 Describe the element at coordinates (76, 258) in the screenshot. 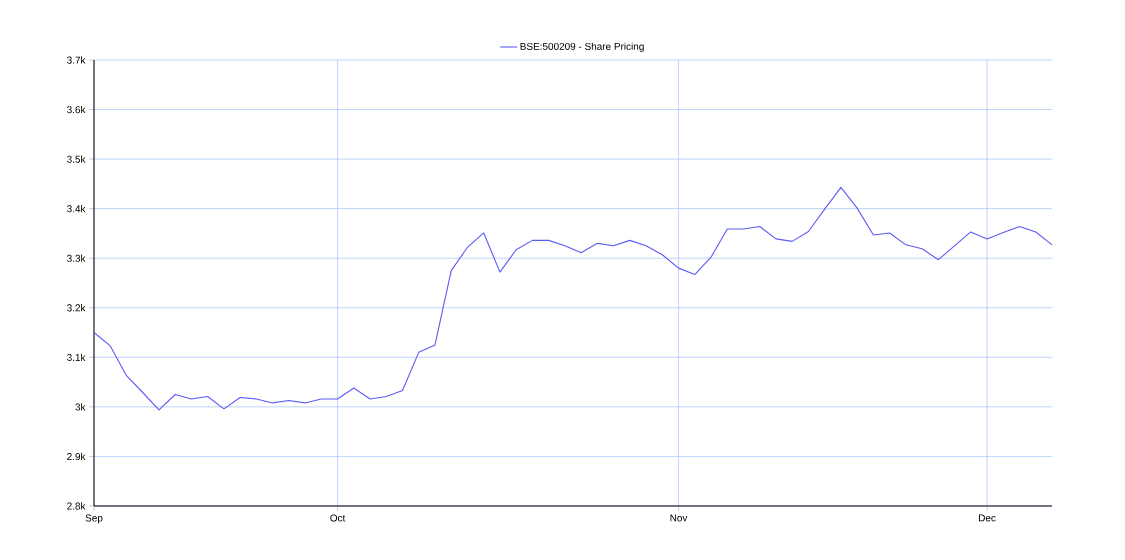

I see `y-tick-label: 3.3k` at that location.